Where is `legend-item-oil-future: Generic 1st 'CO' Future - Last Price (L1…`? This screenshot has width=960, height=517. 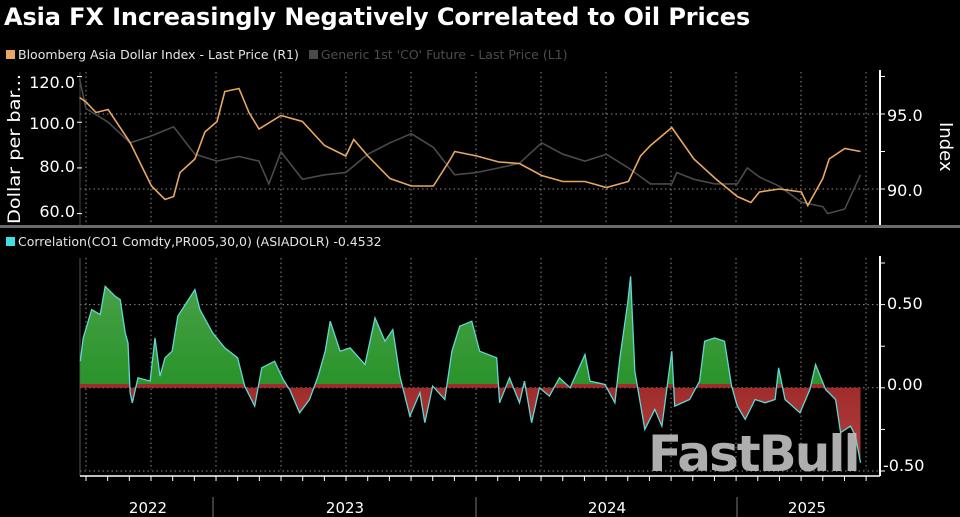
legend-item-oil-future: Generic 1st 'CO' Future - Last Price (L1… is located at coordinates (438, 54).